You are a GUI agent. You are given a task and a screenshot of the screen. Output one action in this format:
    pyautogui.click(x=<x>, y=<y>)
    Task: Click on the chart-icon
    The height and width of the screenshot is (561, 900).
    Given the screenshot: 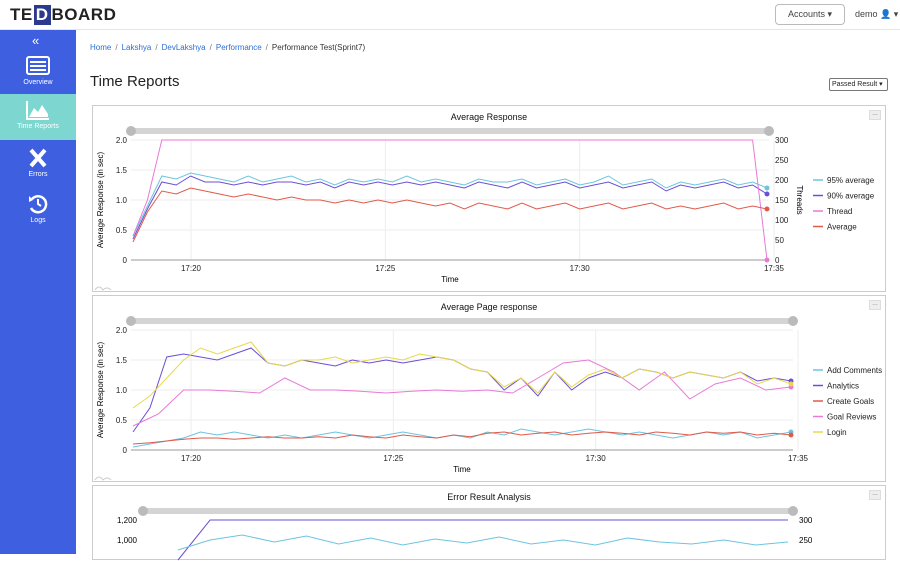 What is the action you would take?
    pyautogui.click(x=37, y=110)
    